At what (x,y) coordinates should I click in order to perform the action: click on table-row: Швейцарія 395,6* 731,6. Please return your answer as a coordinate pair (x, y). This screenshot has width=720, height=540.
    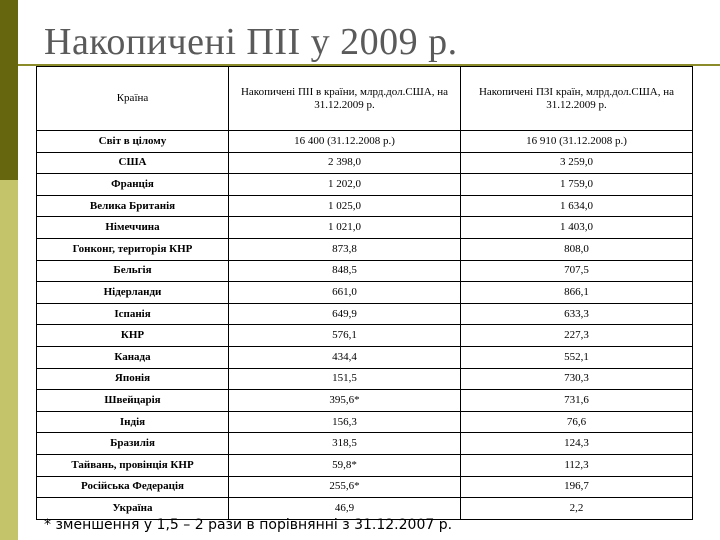
    Looking at the image, I should click on (364, 400).